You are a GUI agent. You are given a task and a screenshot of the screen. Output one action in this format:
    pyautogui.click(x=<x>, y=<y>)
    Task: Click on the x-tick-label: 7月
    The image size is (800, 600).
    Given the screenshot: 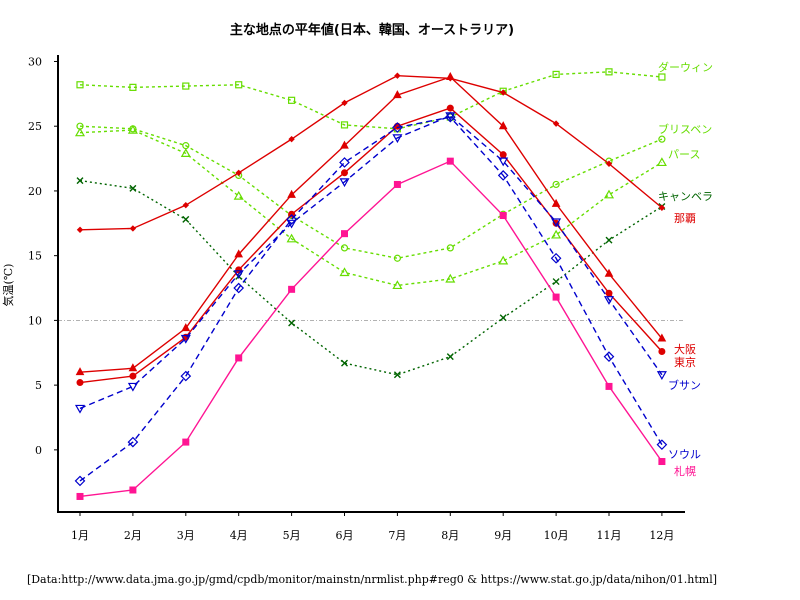 What is the action you would take?
    pyautogui.click(x=397, y=535)
    